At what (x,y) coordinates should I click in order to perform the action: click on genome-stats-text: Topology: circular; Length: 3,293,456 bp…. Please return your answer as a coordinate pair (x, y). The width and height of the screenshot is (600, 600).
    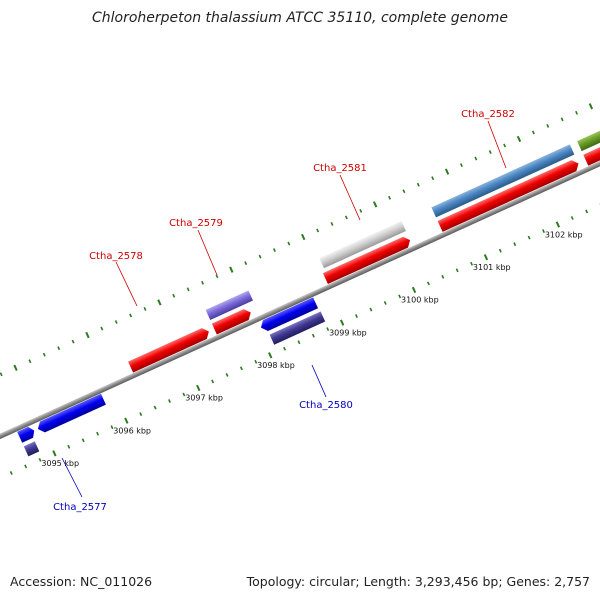
    Looking at the image, I should click on (418, 581).